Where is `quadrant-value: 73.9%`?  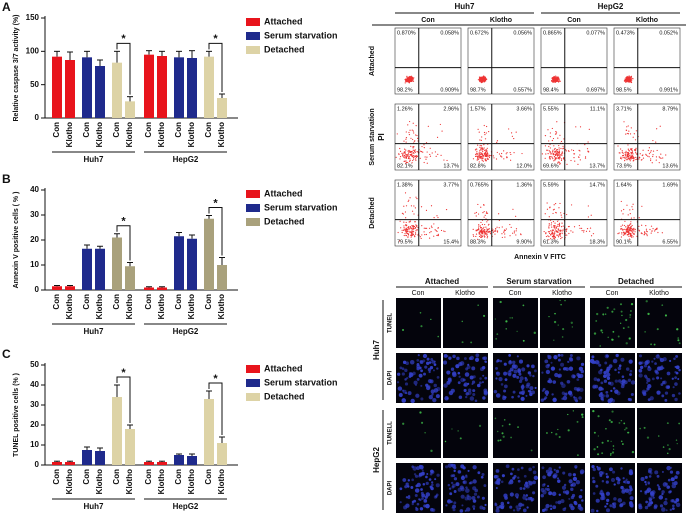 quadrant-value: 73.9% is located at coordinates (624, 166).